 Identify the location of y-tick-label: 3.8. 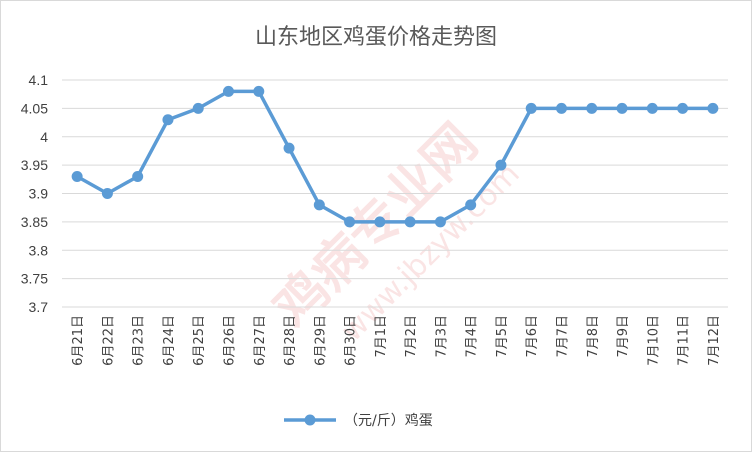
(39, 250).